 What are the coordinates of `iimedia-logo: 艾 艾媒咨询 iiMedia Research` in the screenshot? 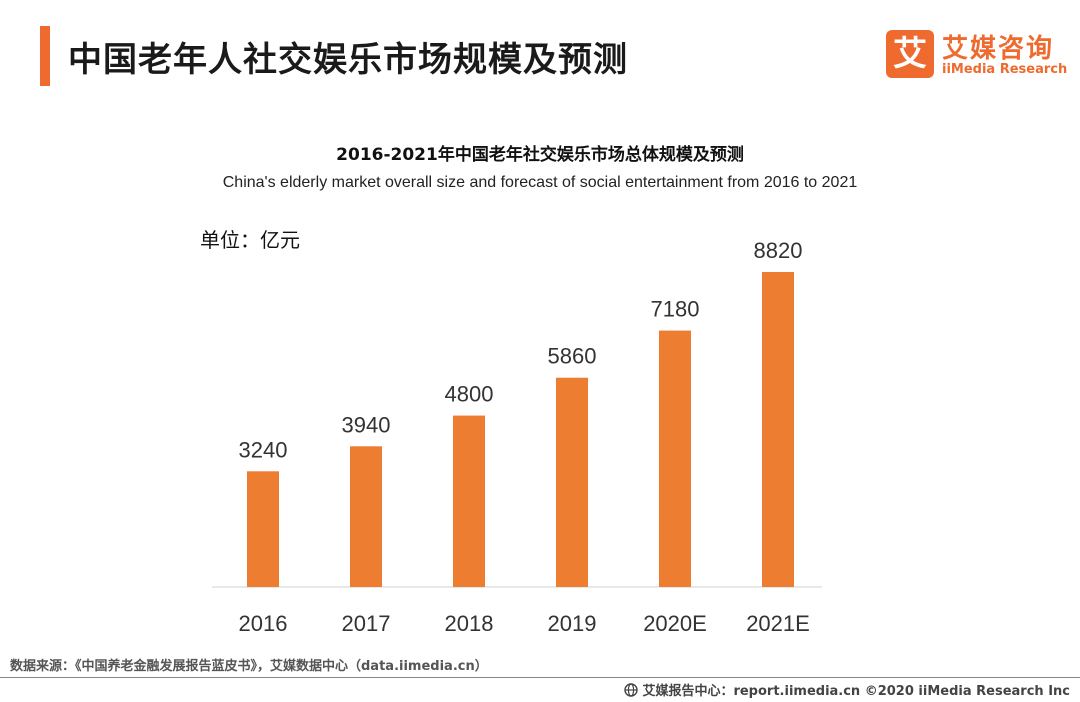 It's located at (976, 55).